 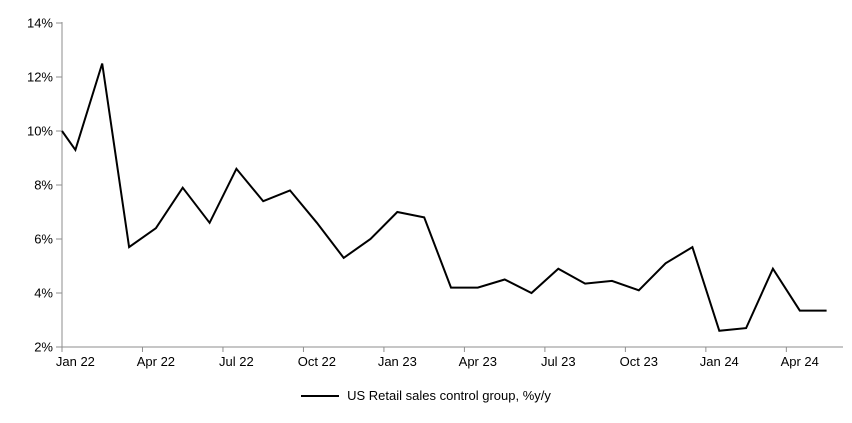 I want to click on legend-label: US Retail sales control group, %y/y, so click(x=449, y=395).